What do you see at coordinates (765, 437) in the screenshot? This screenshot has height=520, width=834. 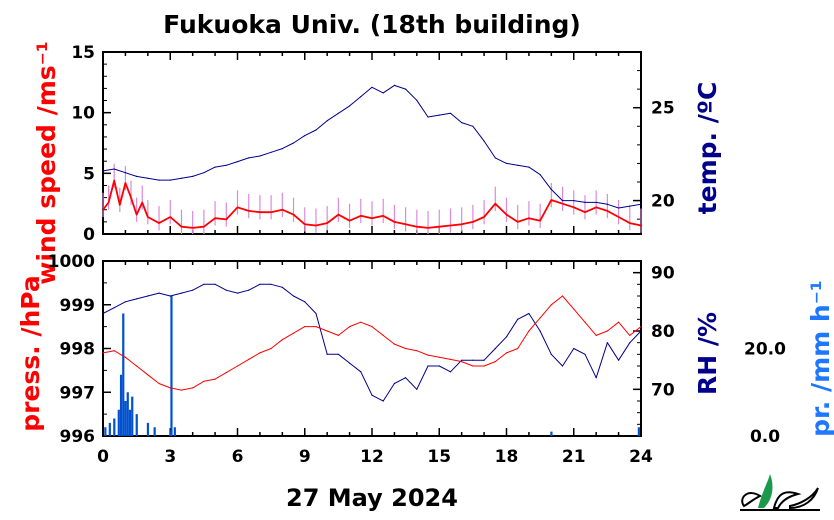 I see `precip-tick-label: 0.0` at bounding box center [765, 437].